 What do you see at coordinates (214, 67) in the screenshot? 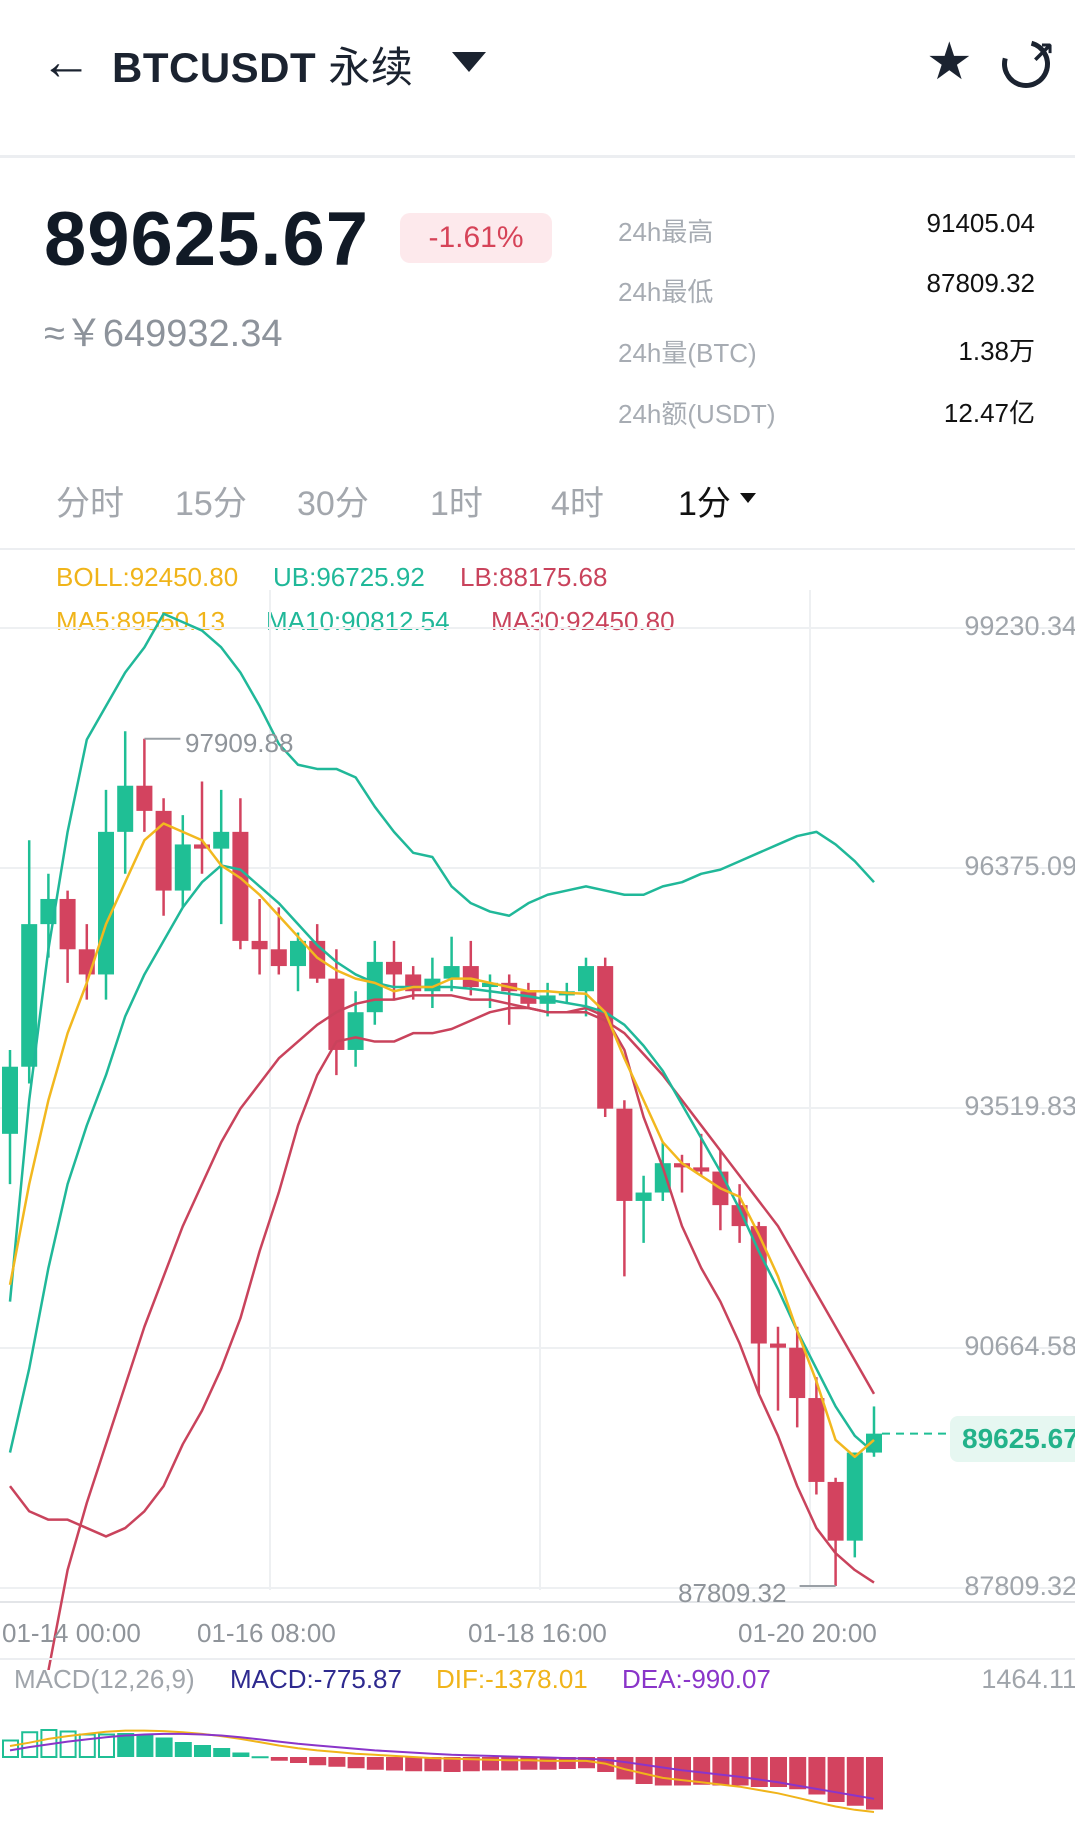
I see `symbol-label: BTCUSDT` at bounding box center [214, 67].